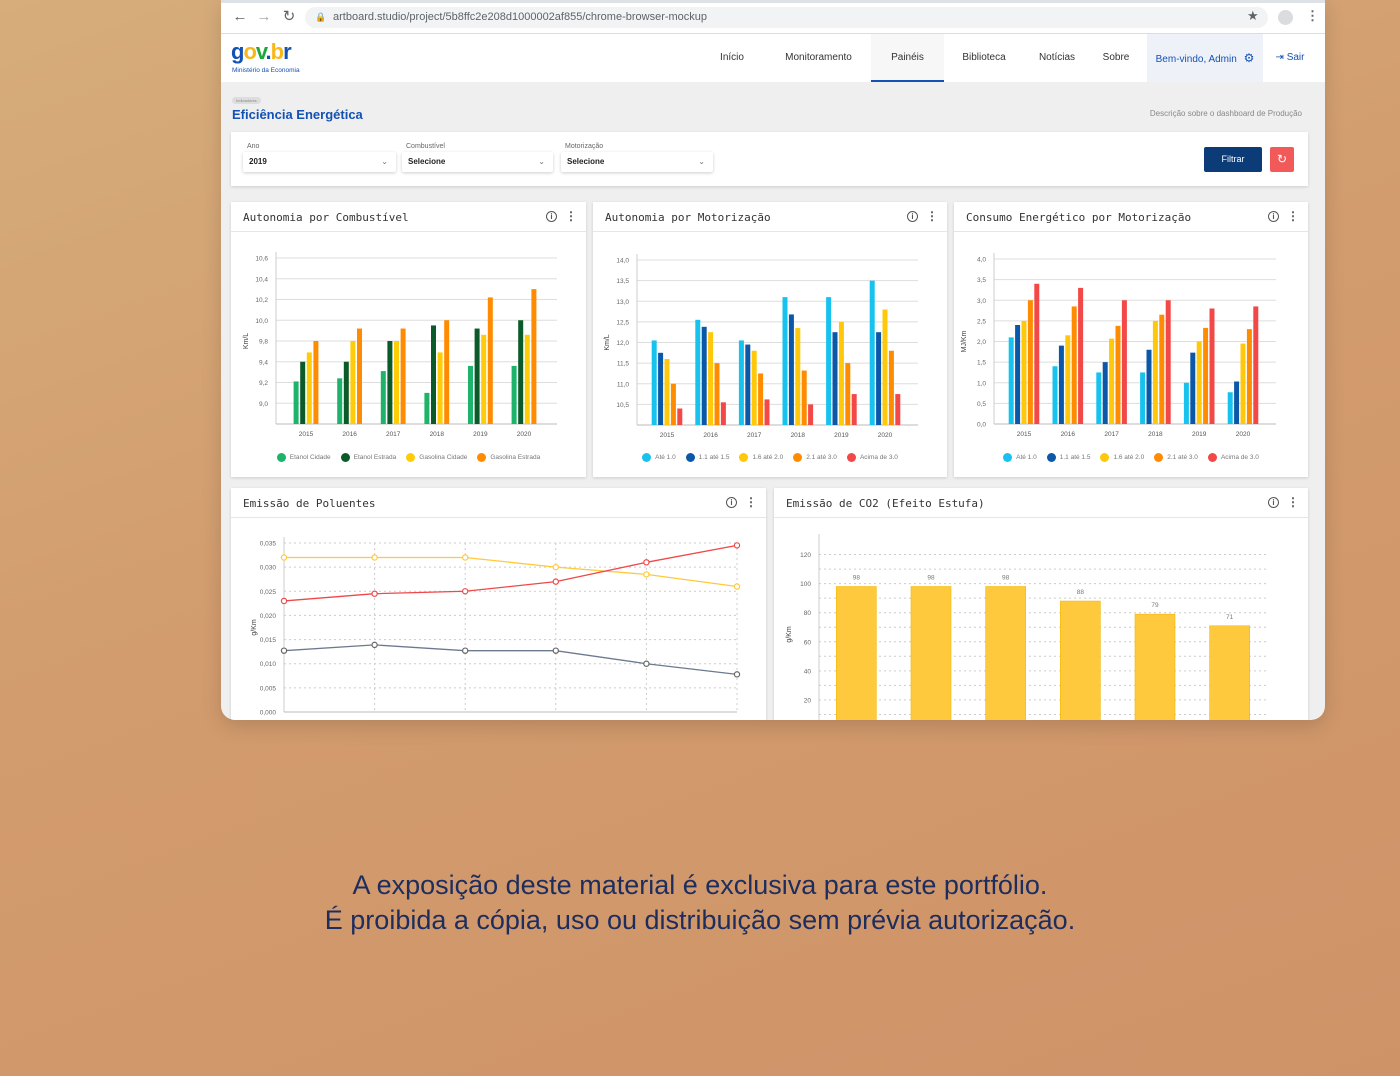 This screenshot has width=1400, height=1076. What do you see at coordinates (984, 57) in the screenshot?
I see `nav-biblioteca: Biblioteca` at bounding box center [984, 57].